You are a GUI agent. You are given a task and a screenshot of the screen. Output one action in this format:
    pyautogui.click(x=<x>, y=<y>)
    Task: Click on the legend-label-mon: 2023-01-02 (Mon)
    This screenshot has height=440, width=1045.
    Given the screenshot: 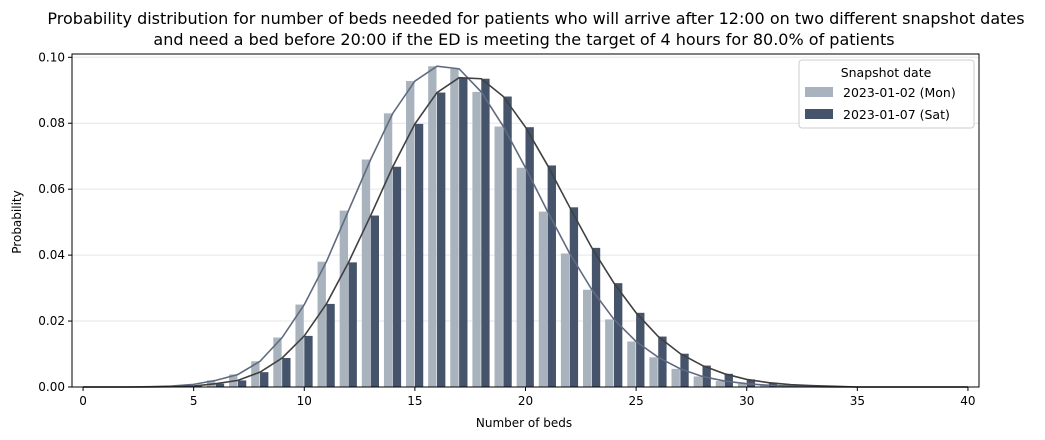 What is the action you would take?
    pyautogui.click(x=899, y=92)
    